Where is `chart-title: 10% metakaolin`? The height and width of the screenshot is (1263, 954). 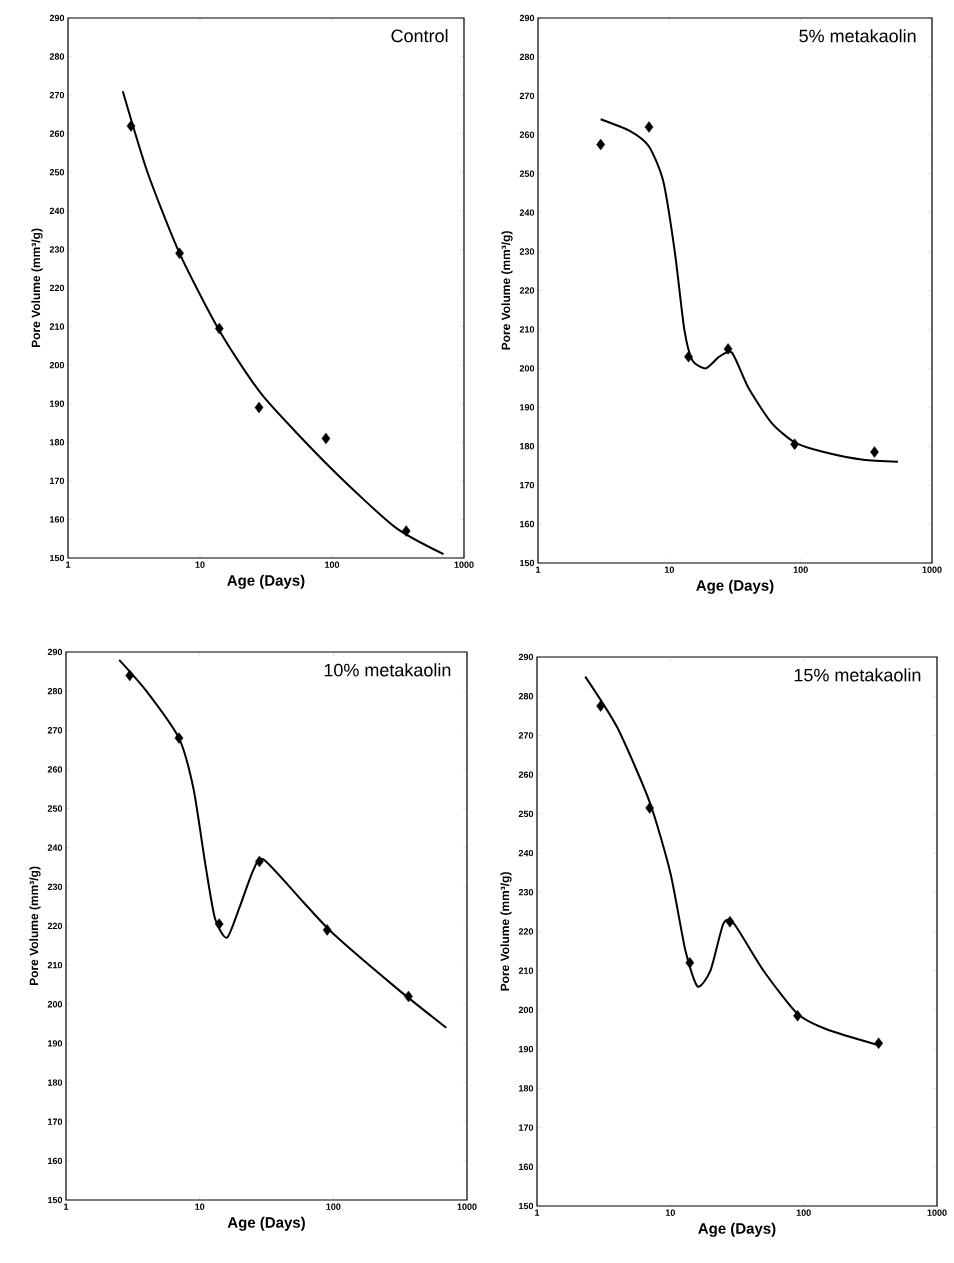
chart-title: 10% metakaolin is located at coordinates (387, 670).